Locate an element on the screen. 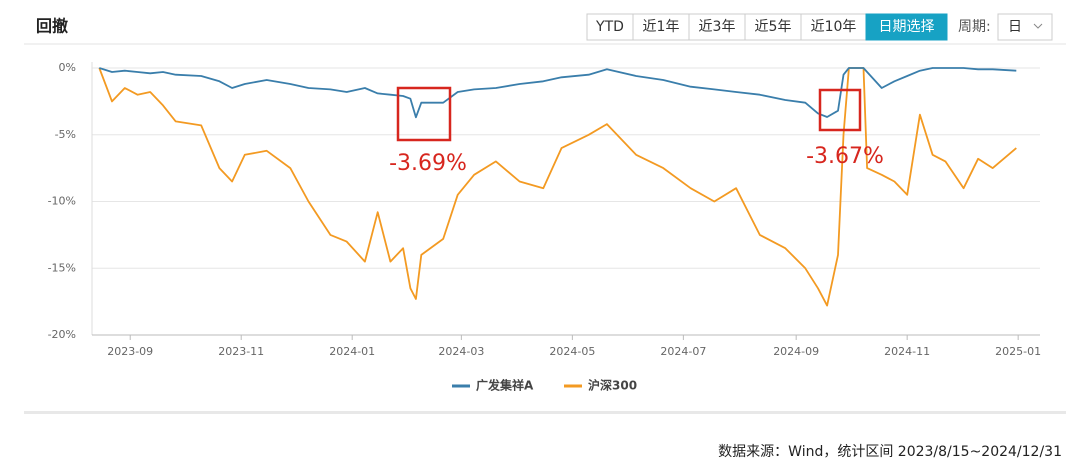 The image size is (1080, 476). range-button-label: 近5年 is located at coordinates (773, 27).